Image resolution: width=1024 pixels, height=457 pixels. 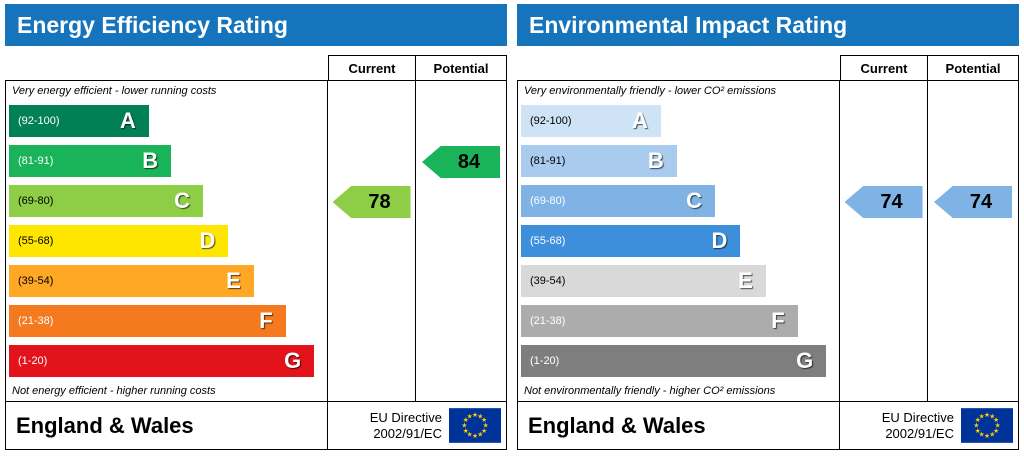 I want to click on environmental-potential-column: 74, so click(x=973, y=241).